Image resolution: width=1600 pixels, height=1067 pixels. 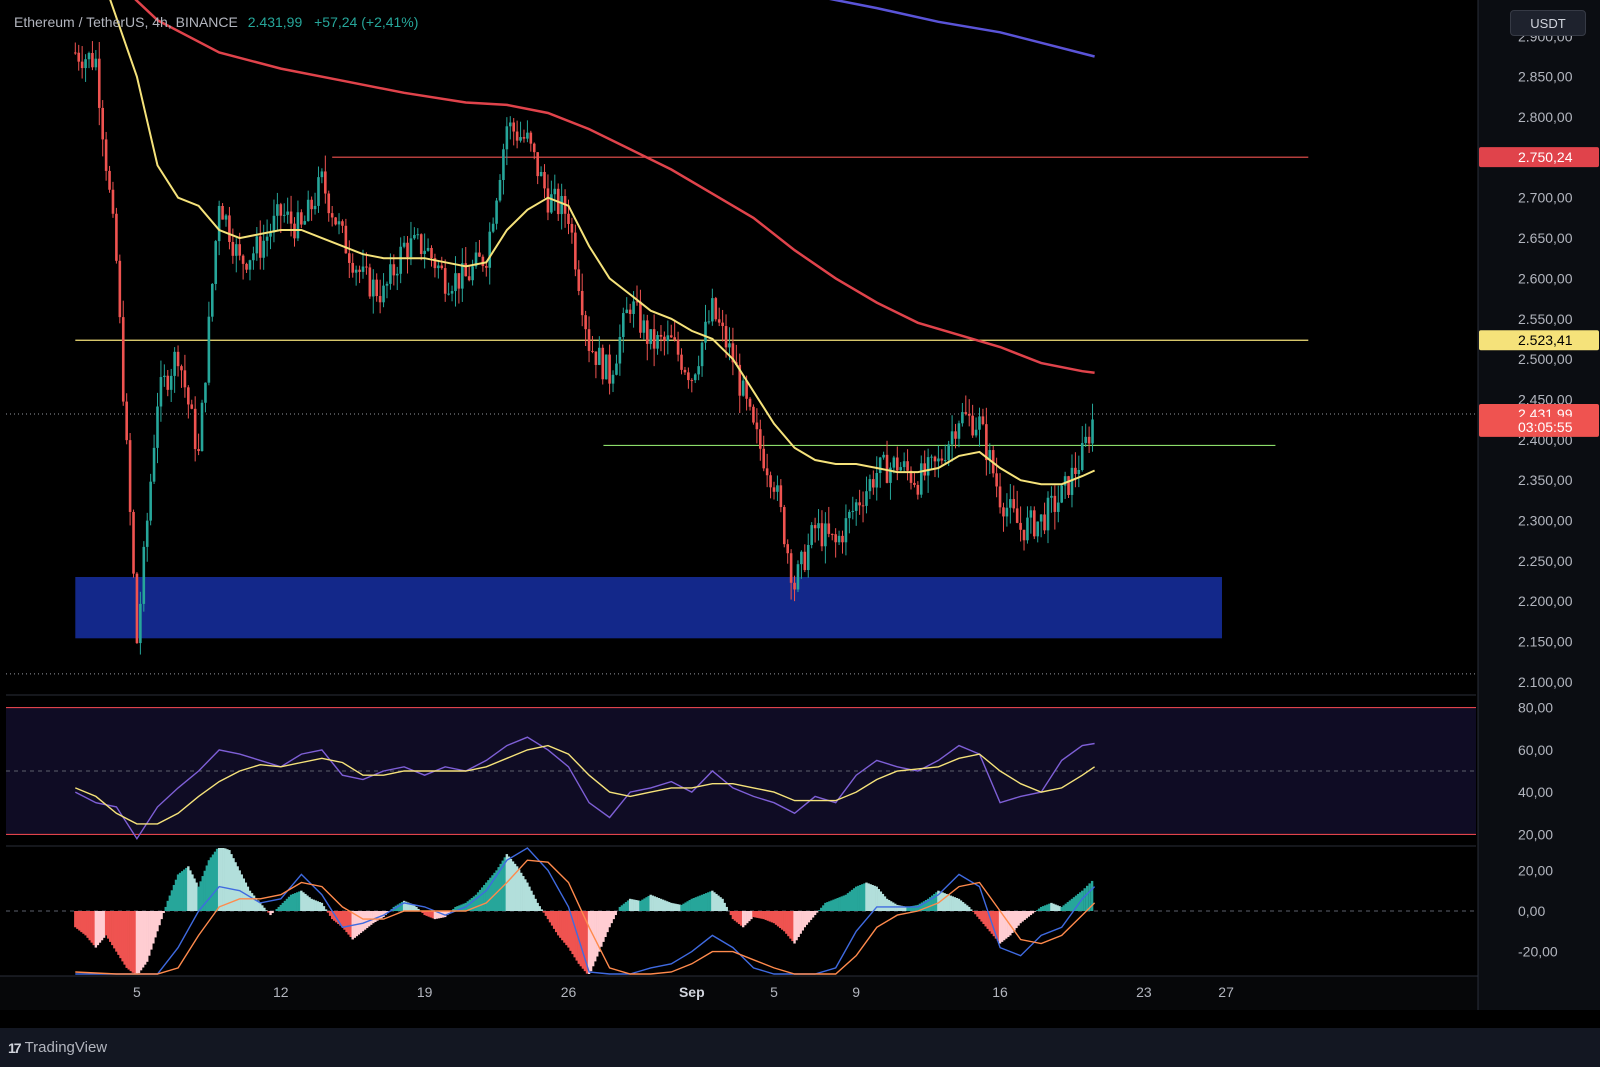 What do you see at coordinates (1531, 911) in the screenshot?
I see `macd-tick-label: 0,00` at bounding box center [1531, 911].